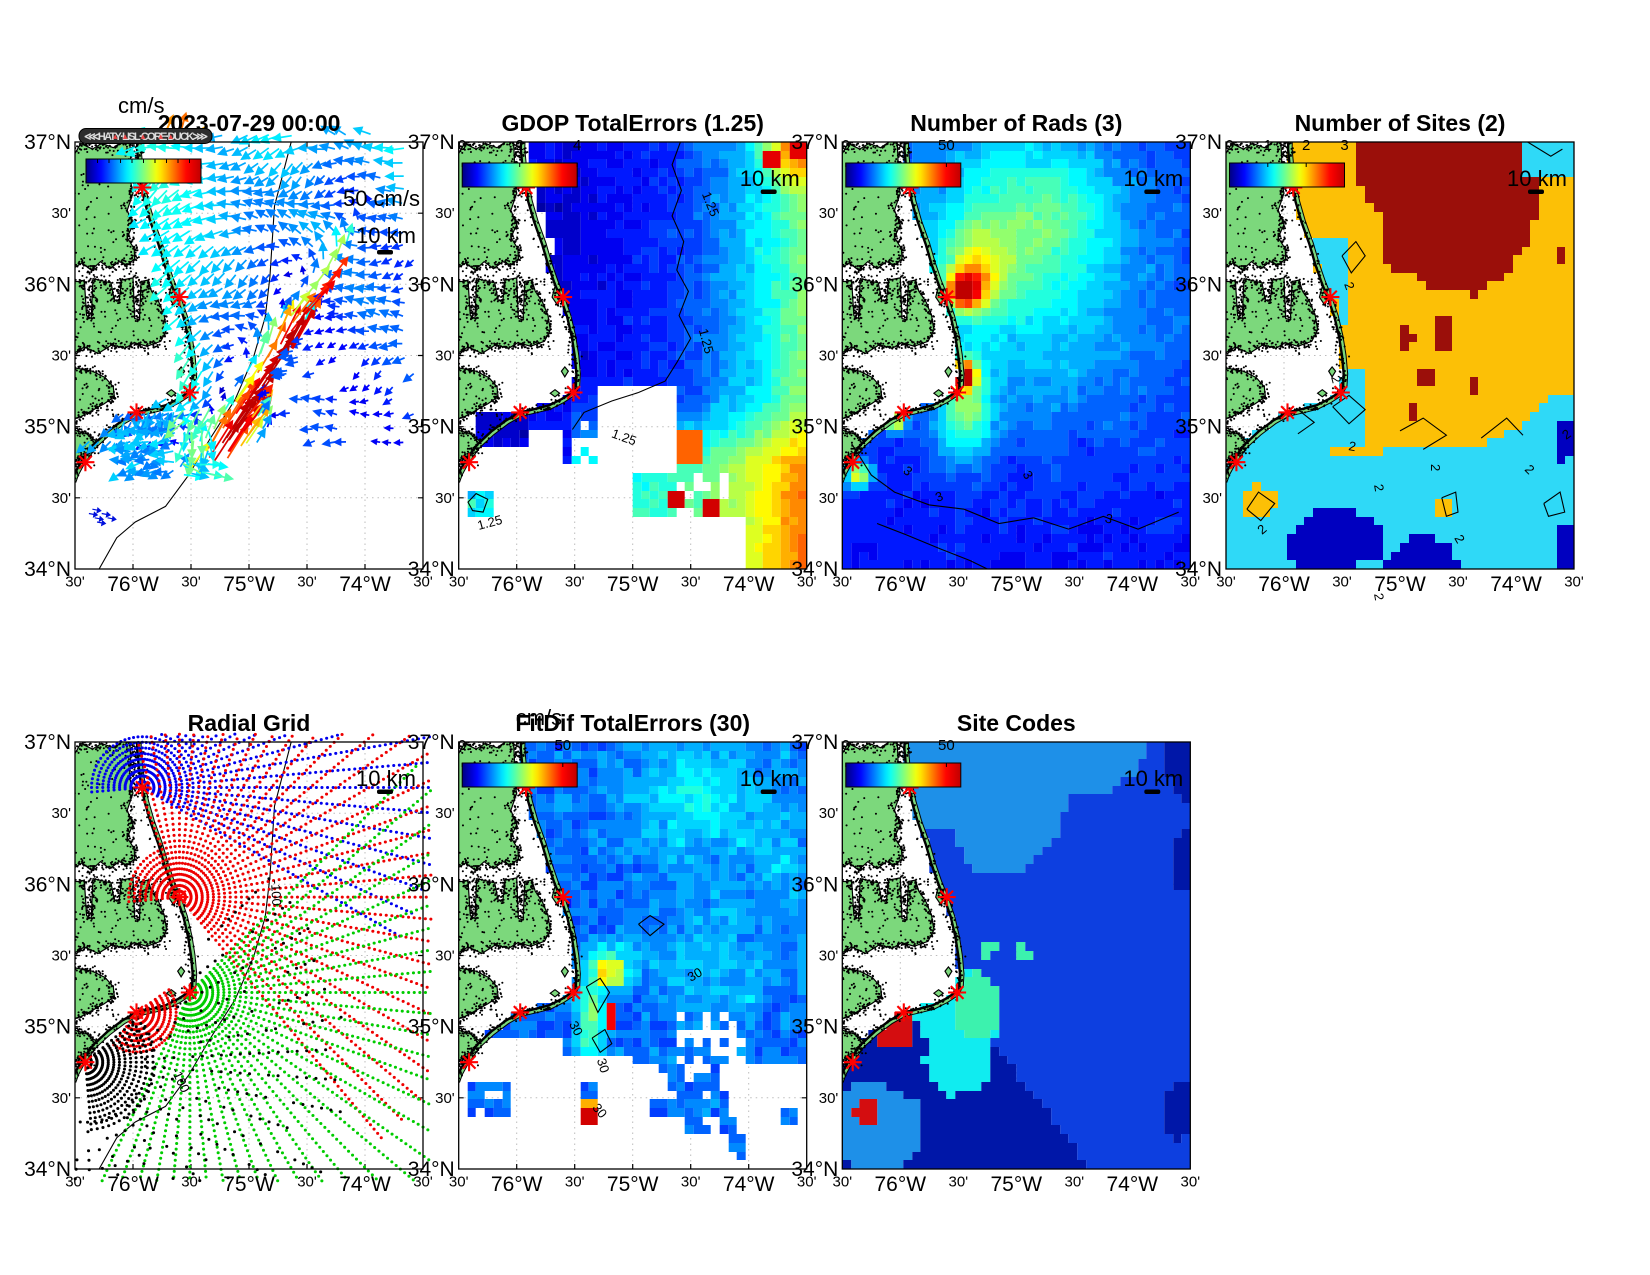  What do you see at coordinates (632, 723) in the screenshot?
I see `svg-text: FitDif TotalErrors (30)` at bounding box center [632, 723].